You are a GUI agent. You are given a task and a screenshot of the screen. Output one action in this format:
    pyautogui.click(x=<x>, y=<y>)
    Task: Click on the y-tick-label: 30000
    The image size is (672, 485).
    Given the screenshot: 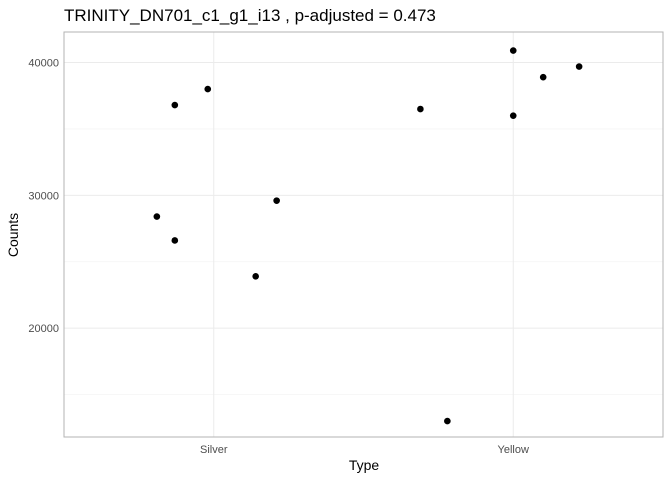 What is the action you would take?
    pyautogui.click(x=43, y=196)
    